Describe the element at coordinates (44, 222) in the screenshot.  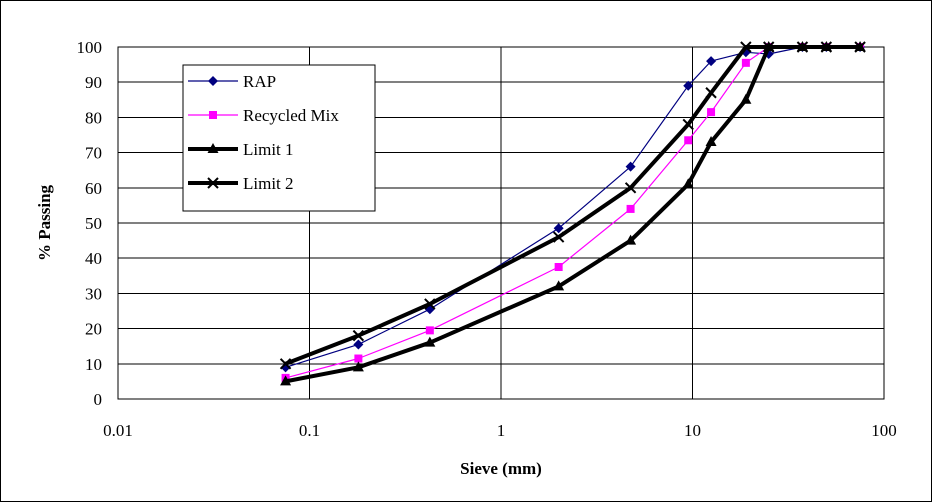
I see `y-axis-title: % Passing` at that location.